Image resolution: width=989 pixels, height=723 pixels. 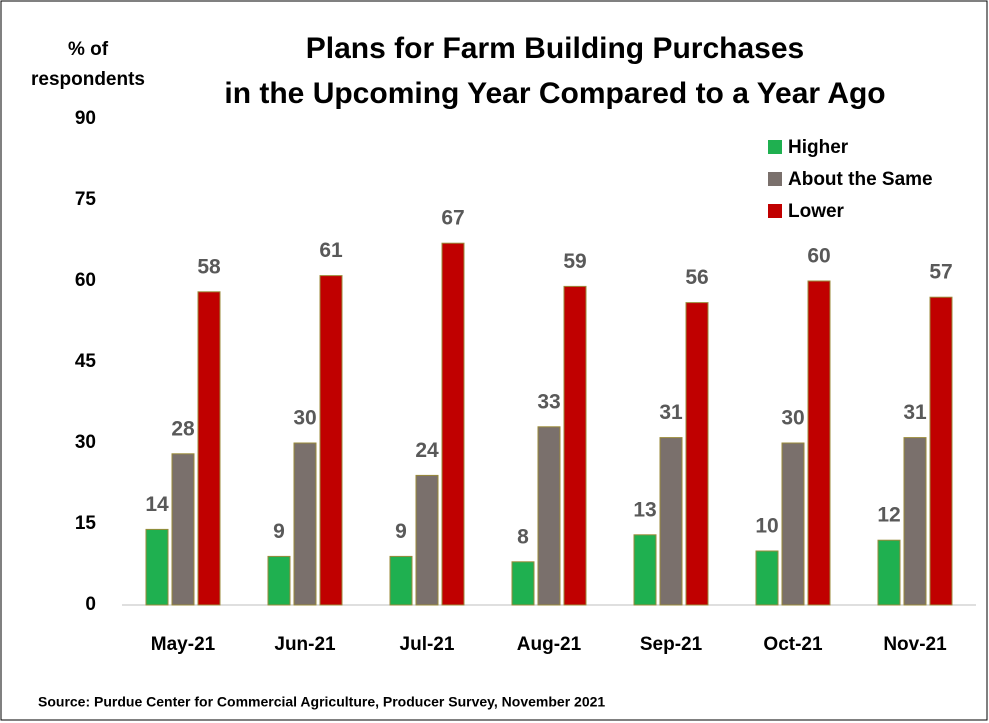 What do you see at coordinates (157, 504) in the screenshot?
I see `value-label: 14` at bounding box center [157, 504].